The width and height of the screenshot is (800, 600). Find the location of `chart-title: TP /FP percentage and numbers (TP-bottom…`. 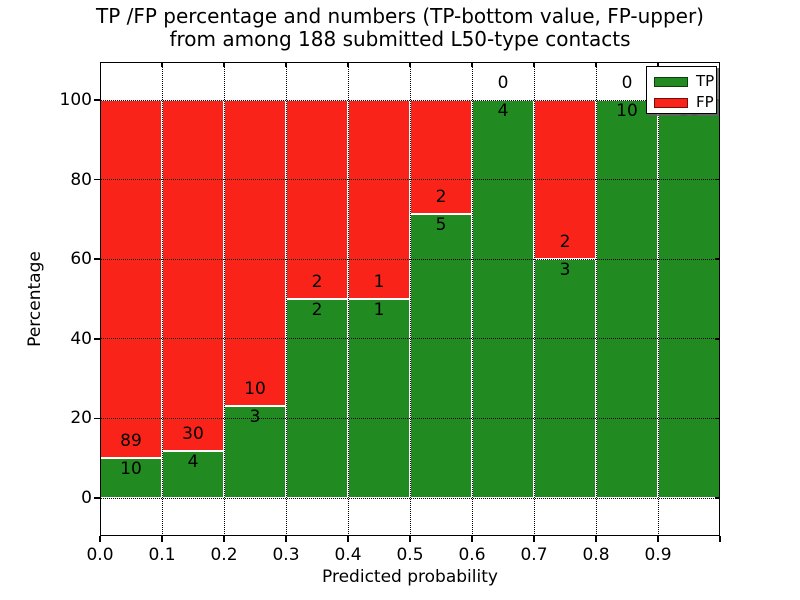

chart-title: TP /FP percentage and numbers (TP-bottom… is located at coordinates (400, 28).